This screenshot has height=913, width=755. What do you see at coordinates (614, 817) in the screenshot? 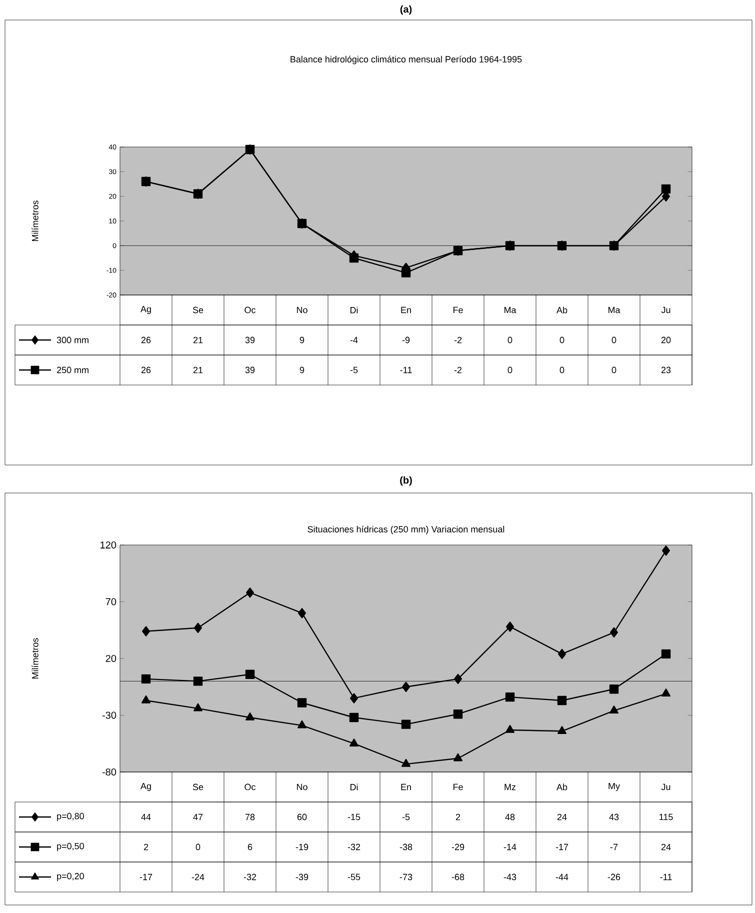
I see `data-label: 43` at bounding box center [614, 817].